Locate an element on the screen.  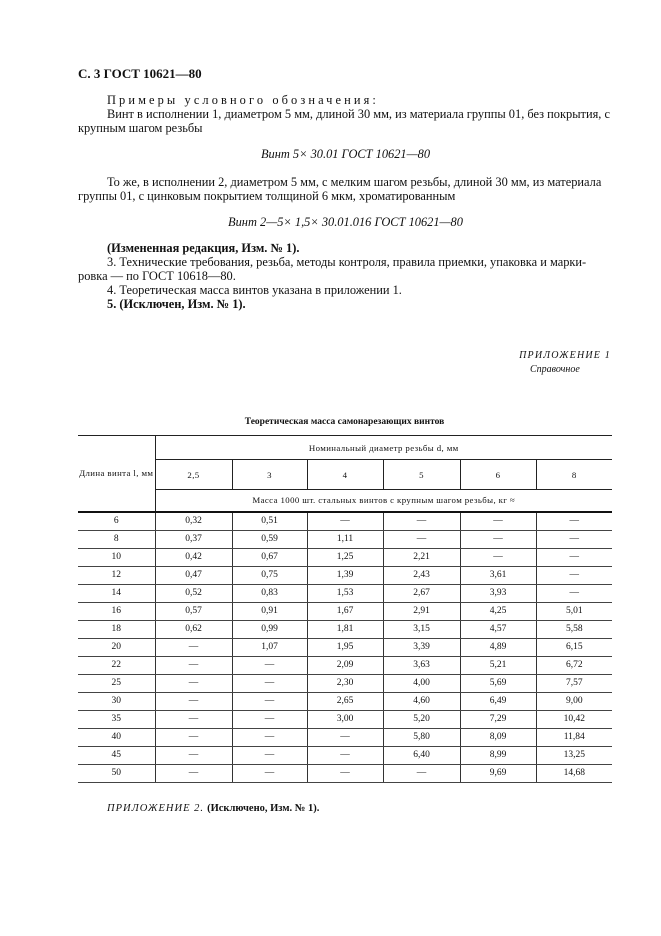
mass-cell: 0,52 is located at coordinates (193, 593).